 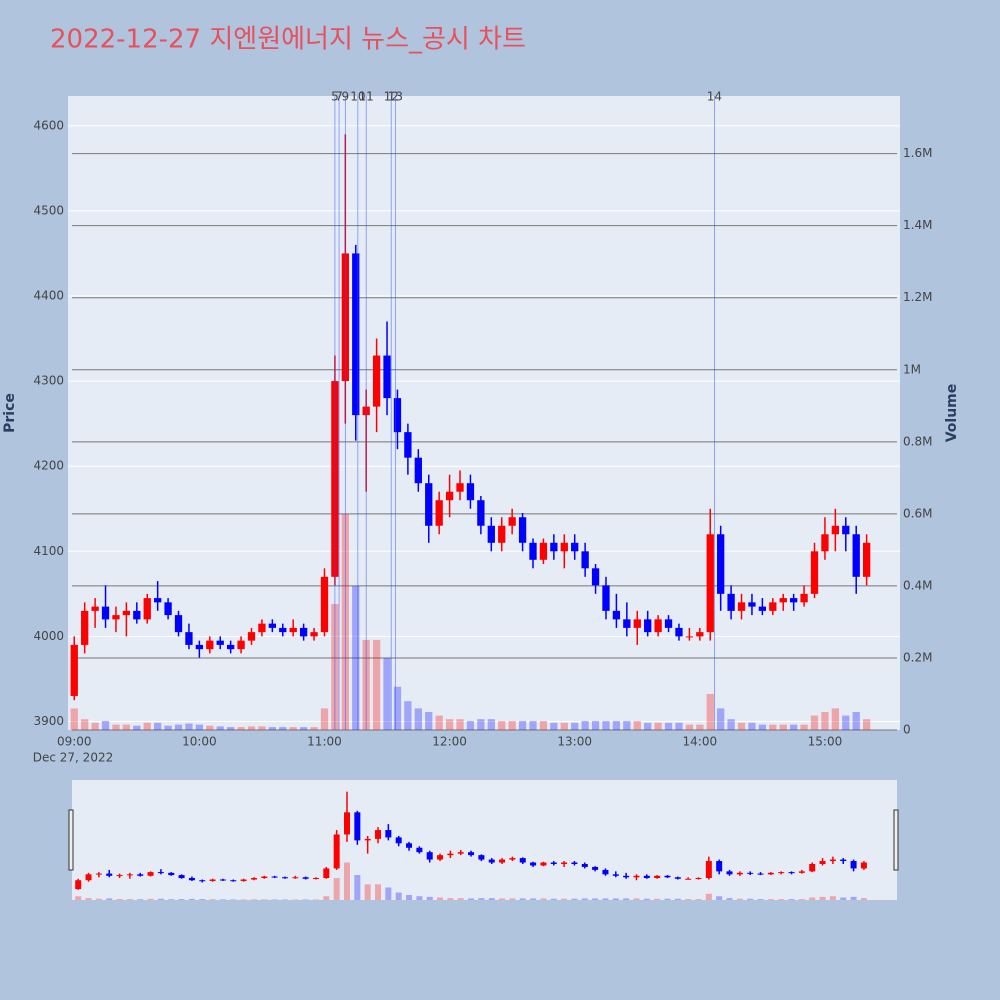 What do you see at coordinates (484, 840) in the screenshot?
I see `range-slider` at bounding box center [484, 840].